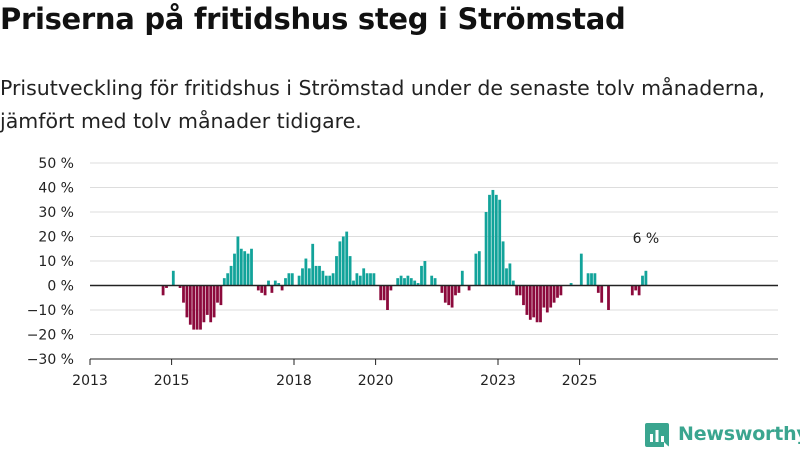 The image size is (800, 450). What do you see at coordinates (580, 381) in the screenshot?
I see `x-tick-label: 2025` at bounding box center [580, 381].